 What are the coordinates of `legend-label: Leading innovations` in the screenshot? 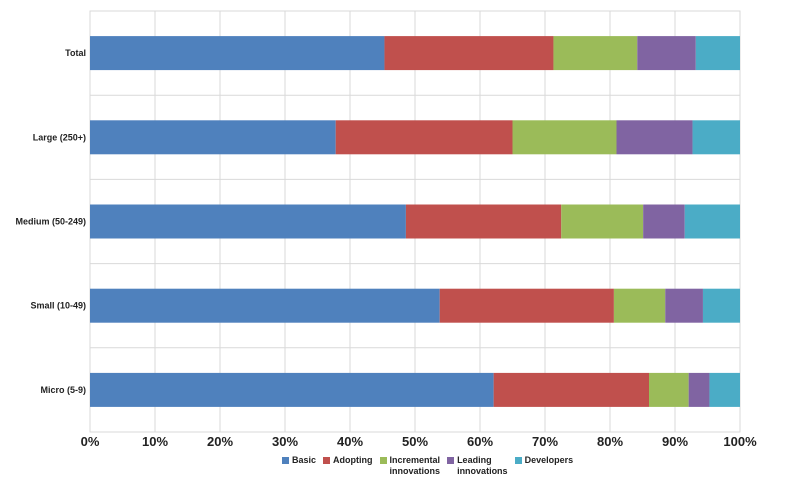 It's located at (482, 465).